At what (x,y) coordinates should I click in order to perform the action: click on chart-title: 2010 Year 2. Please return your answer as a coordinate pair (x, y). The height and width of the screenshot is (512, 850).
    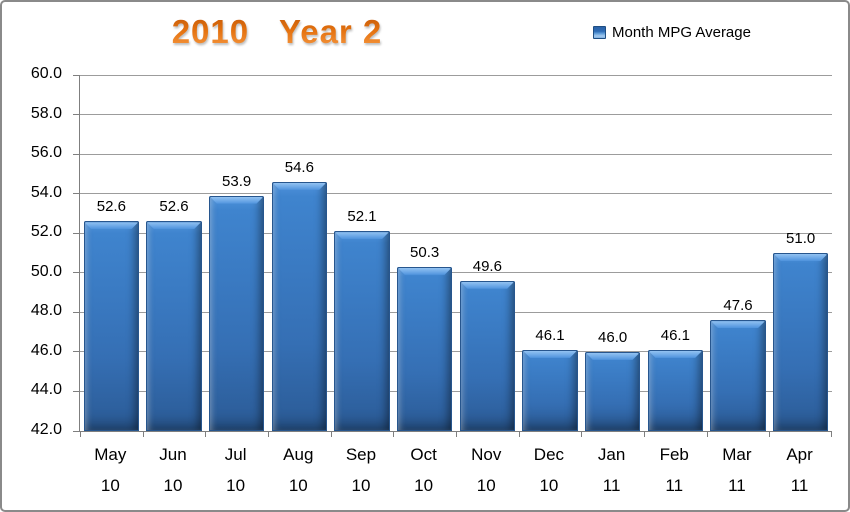
    Looking at the image, I should click on (277, 32).